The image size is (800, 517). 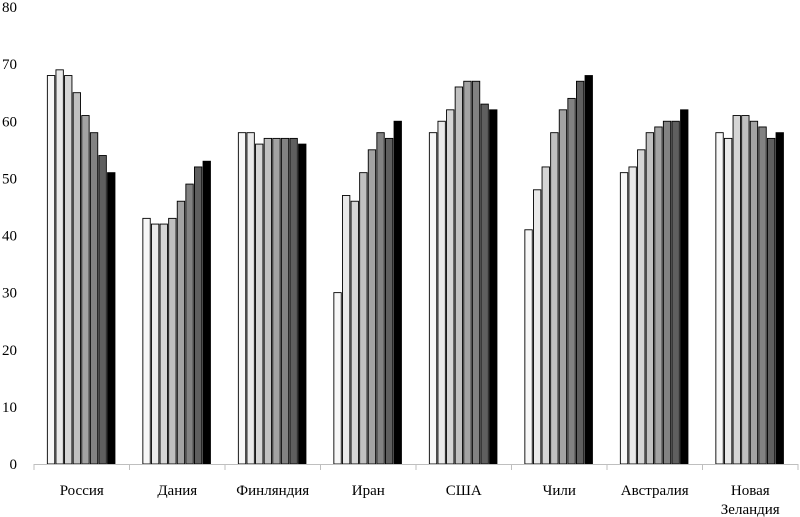 I want to click on bar-s1-c3, so click(x=346, y=330).